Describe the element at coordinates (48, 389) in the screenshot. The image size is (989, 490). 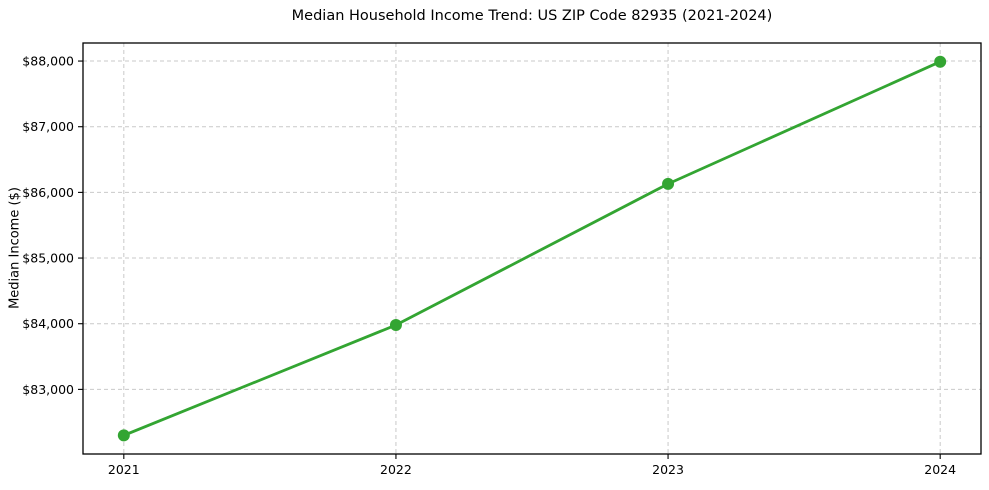
I see `y-tick-label: $83,000` at that location.